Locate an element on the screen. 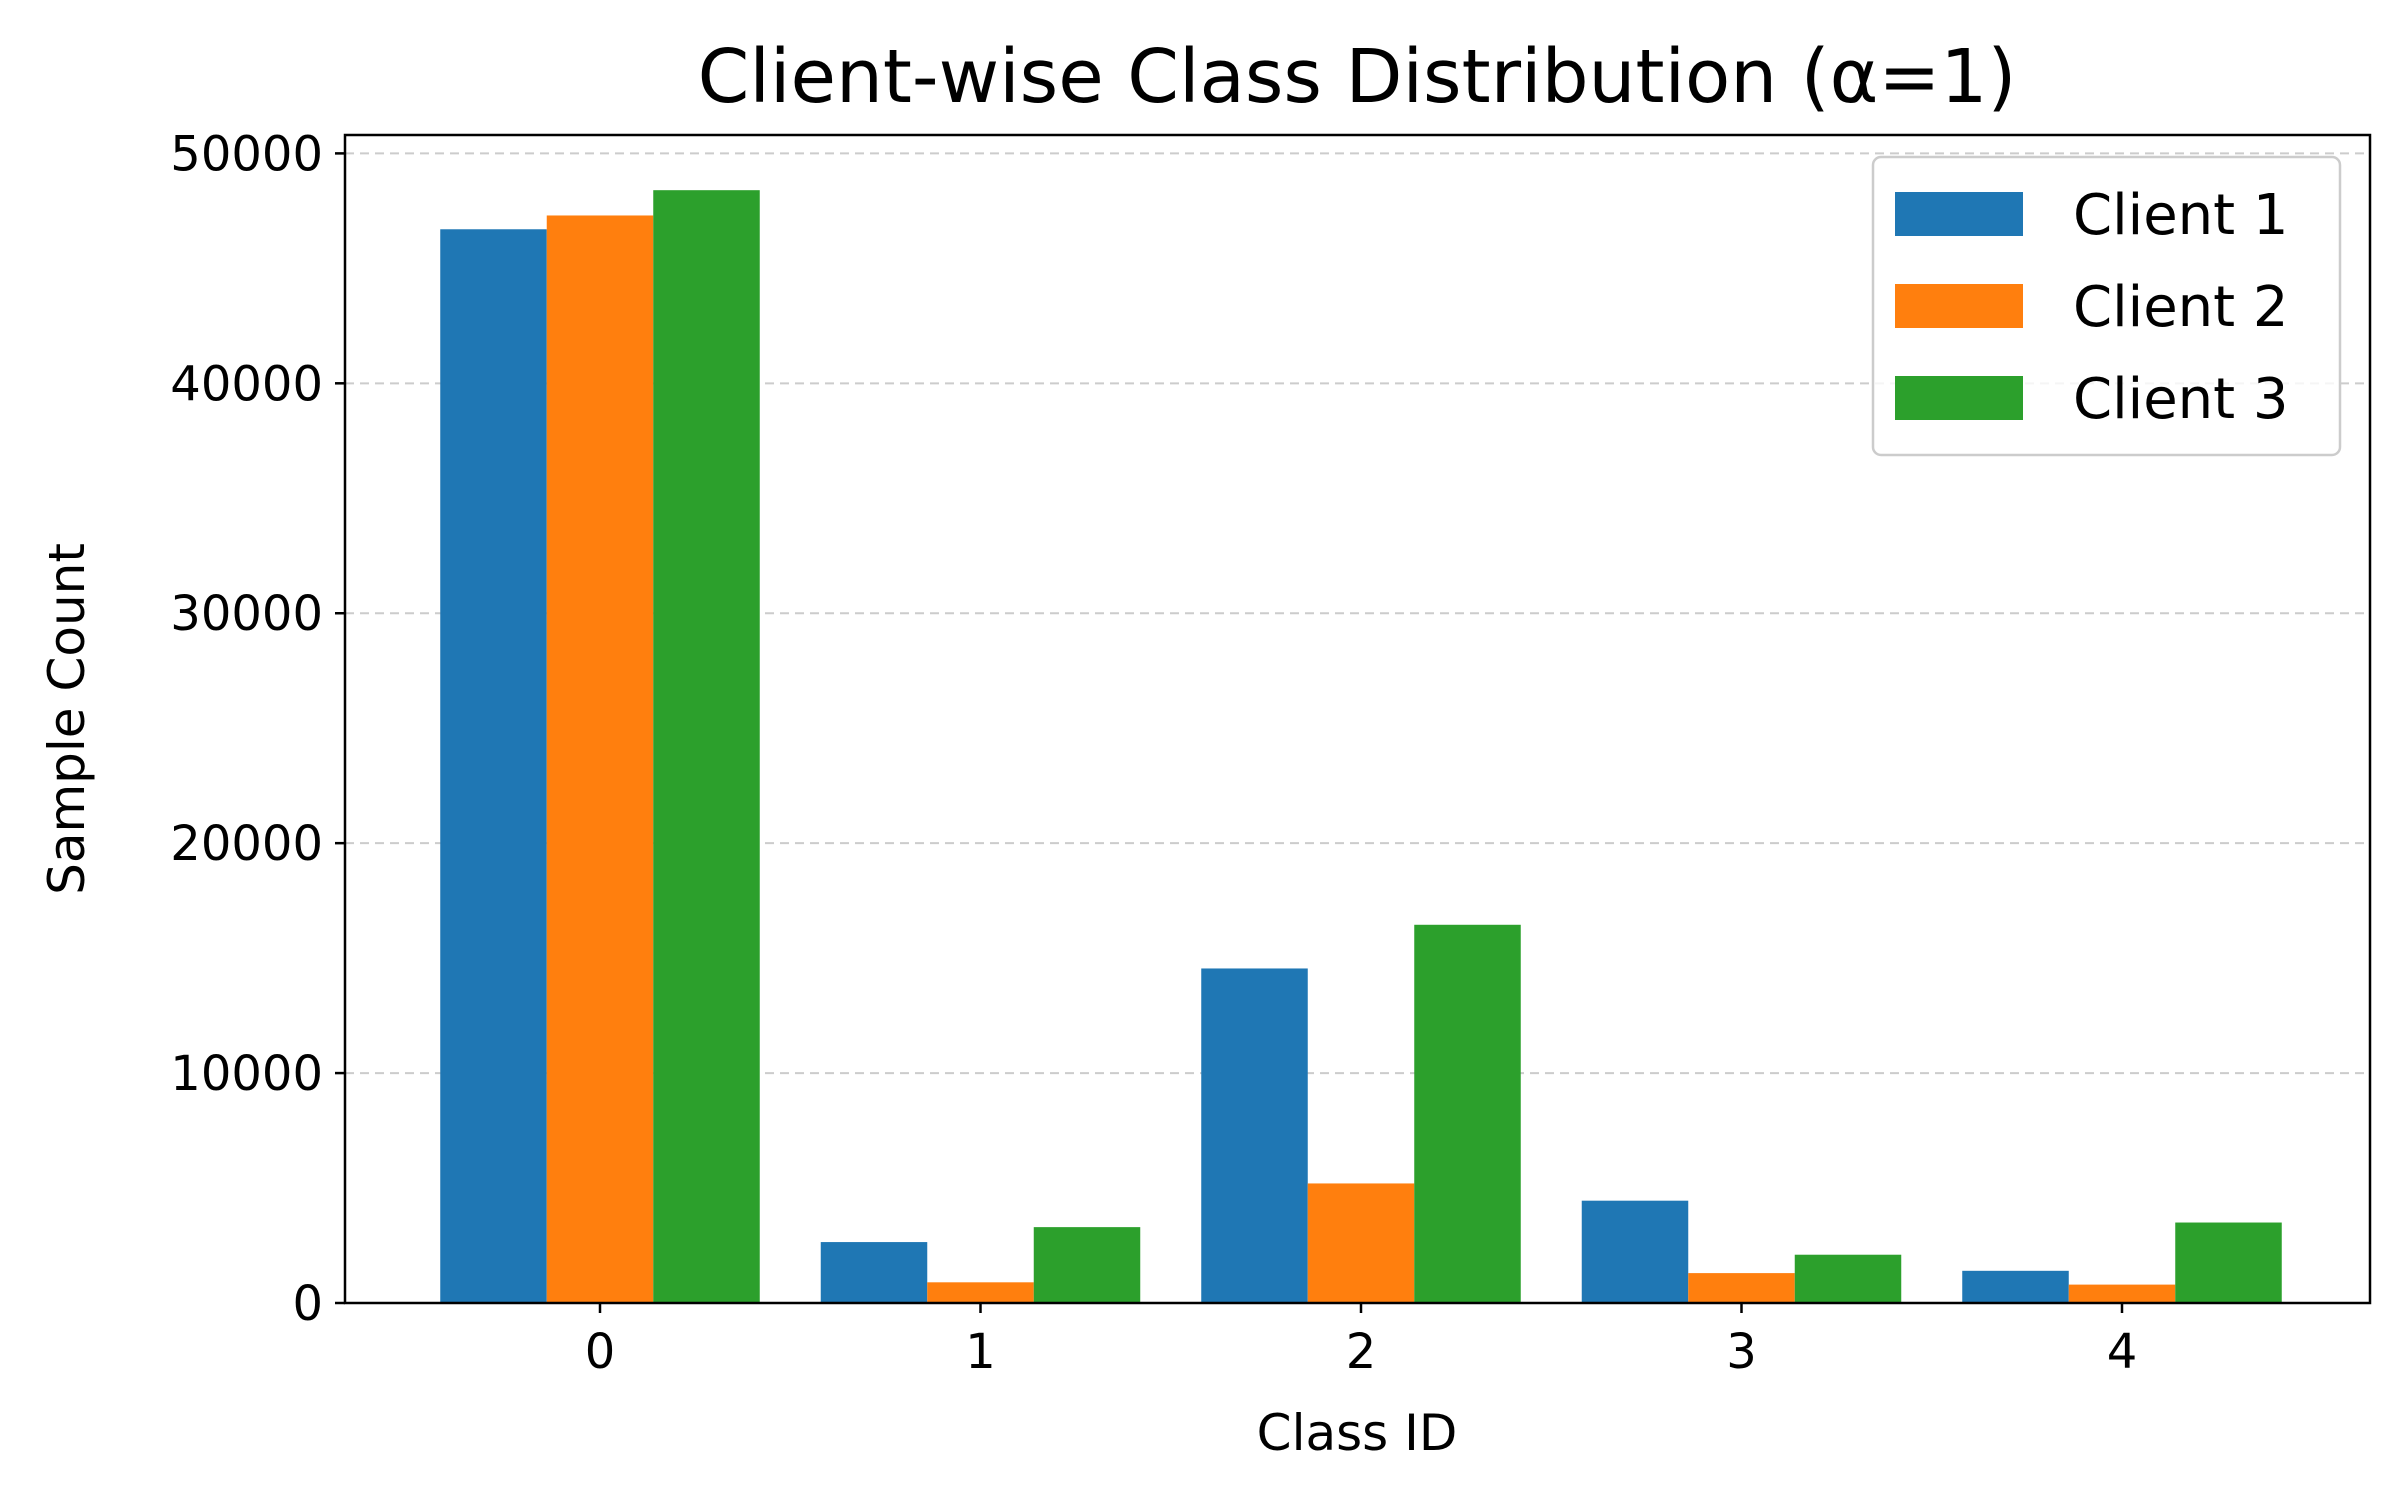  legend-label-client3: Client 3 is located at coordinates (2181, 399).